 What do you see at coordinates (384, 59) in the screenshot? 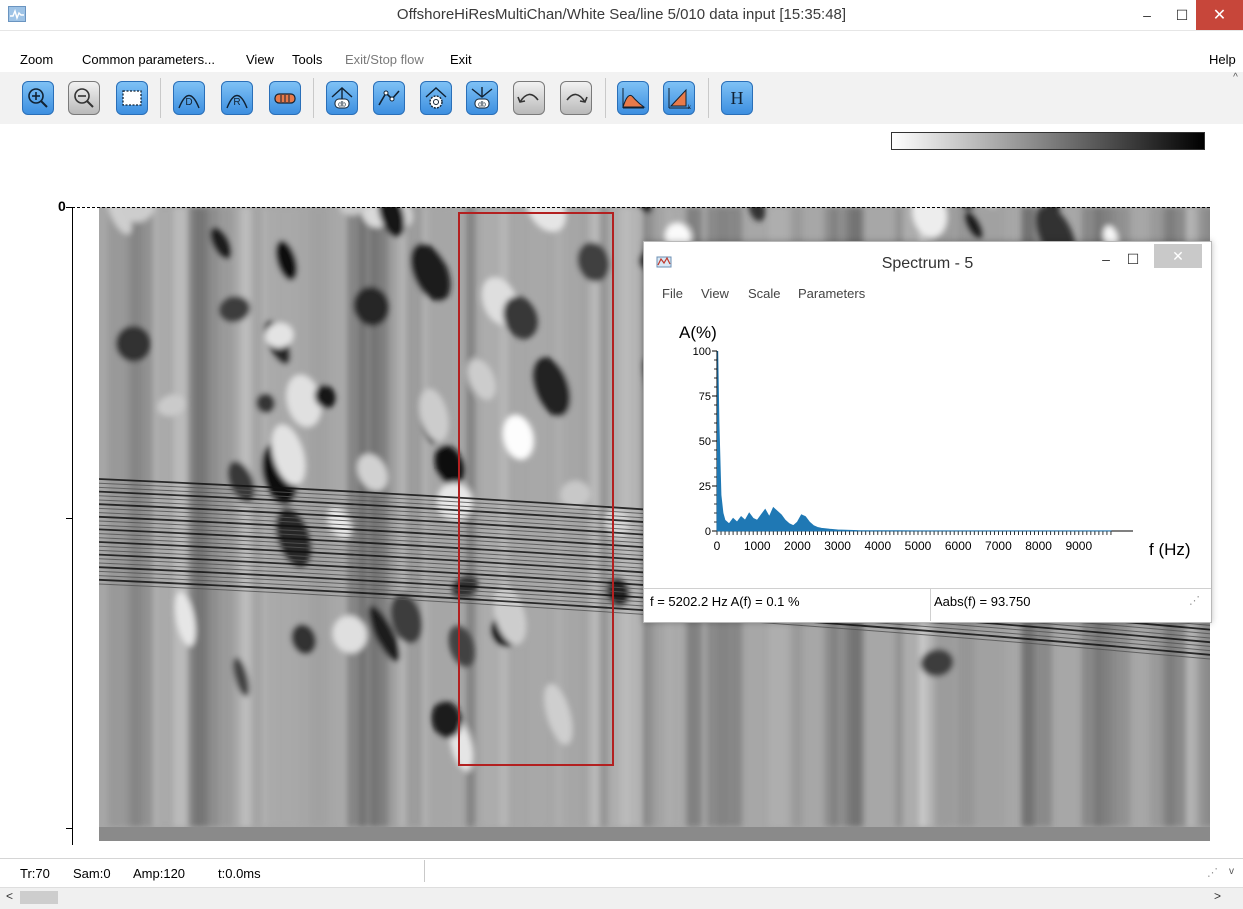
I see `menu-exit-stop-flow: Exit/Stop flow` at bounding box center [384, 59].